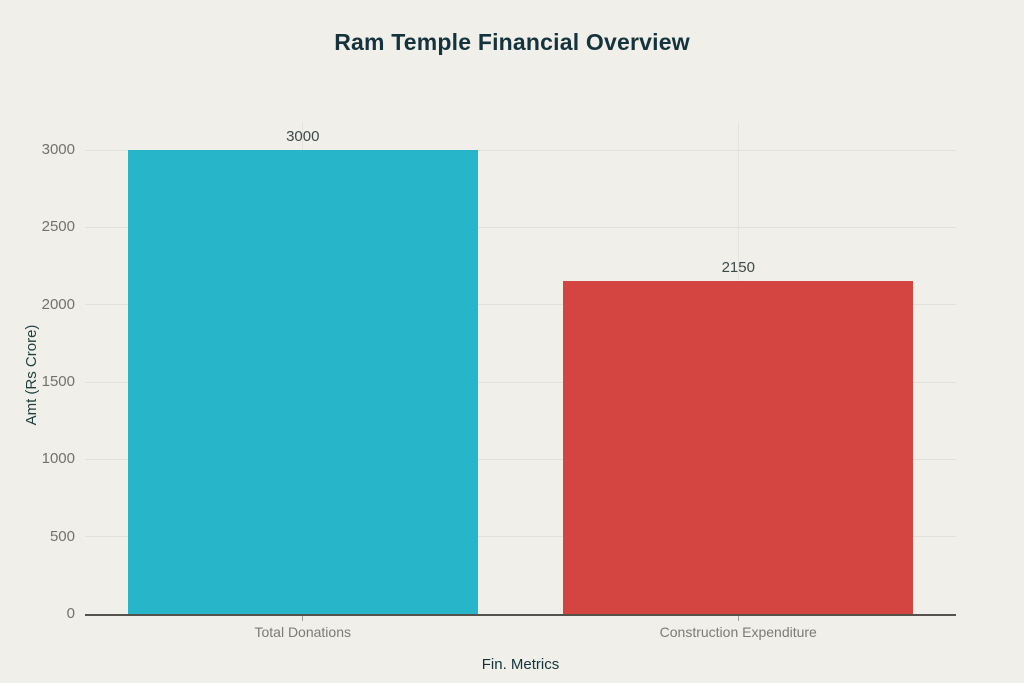 The height and width of the screenshot is (683, 1024). Describe the element at coordinates (70, 613) in the screenshot. I see `y-tick-label: 0` at that location.